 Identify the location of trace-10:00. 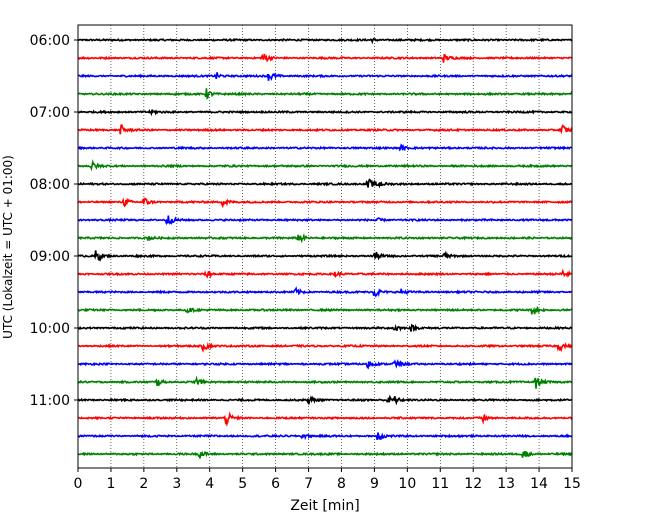
(325, 327).